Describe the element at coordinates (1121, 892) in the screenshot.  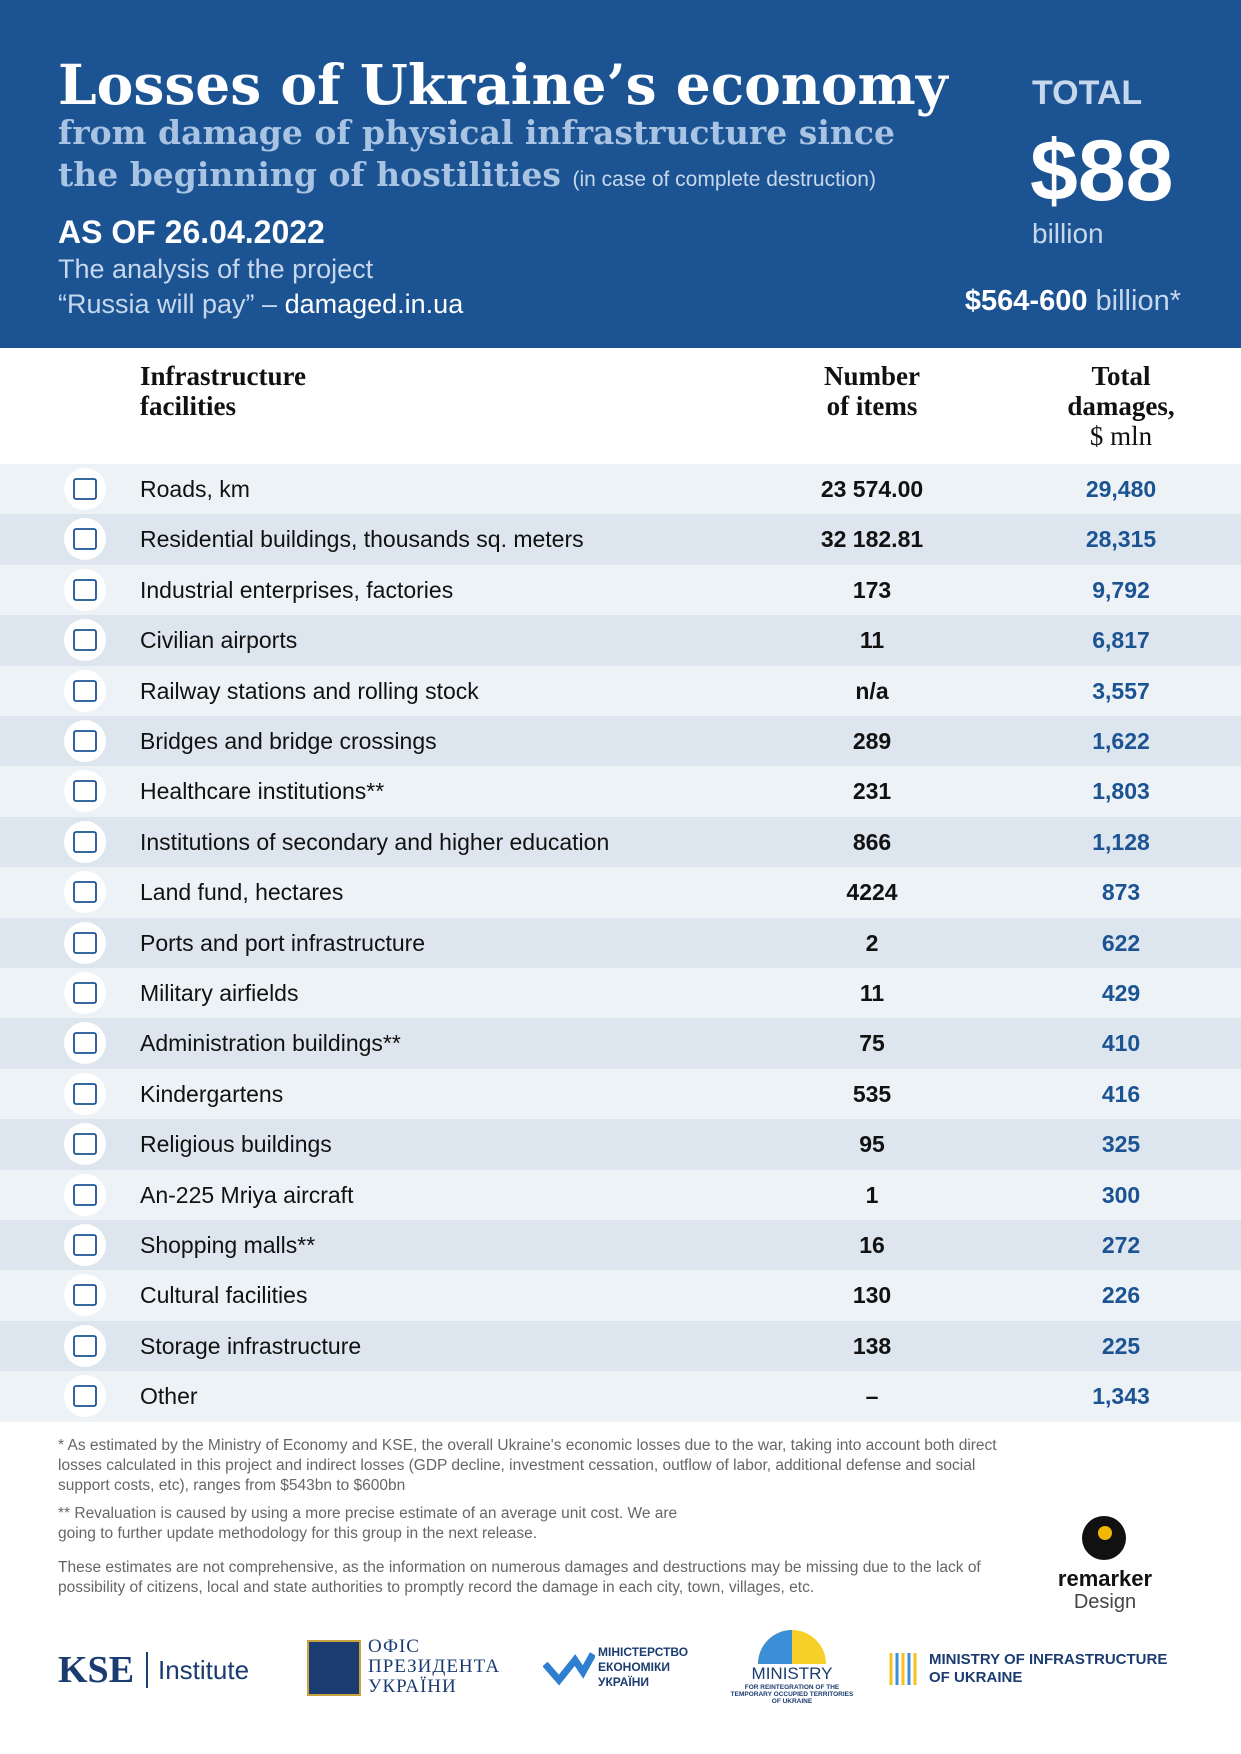
I see `total-damage: 873` at that location.